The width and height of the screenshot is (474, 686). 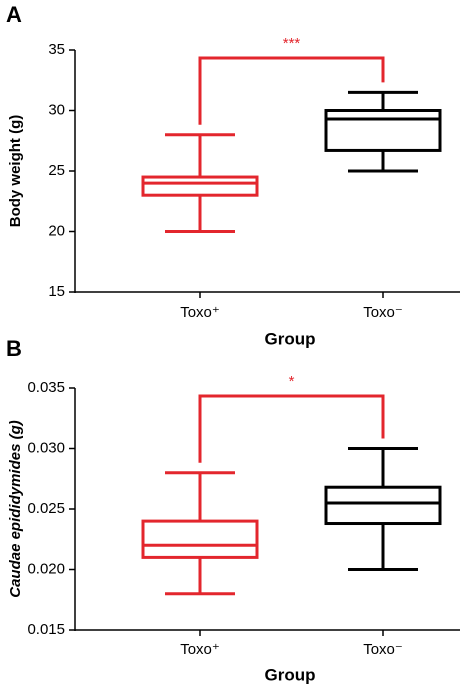 What do you see at coordinates (46, 508) in the screenshot?
I see `y-tick-label: 0.025` at bounding box center [46, 508].